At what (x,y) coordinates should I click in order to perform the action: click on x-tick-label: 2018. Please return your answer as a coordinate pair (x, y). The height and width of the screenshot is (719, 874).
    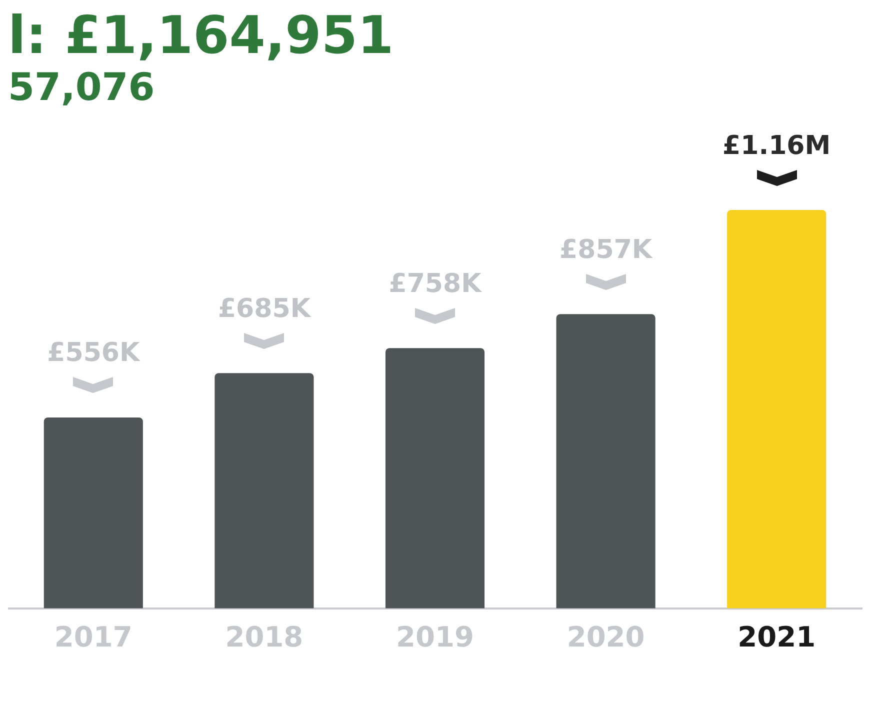
    Looking at the image, I should click on (264, 637).